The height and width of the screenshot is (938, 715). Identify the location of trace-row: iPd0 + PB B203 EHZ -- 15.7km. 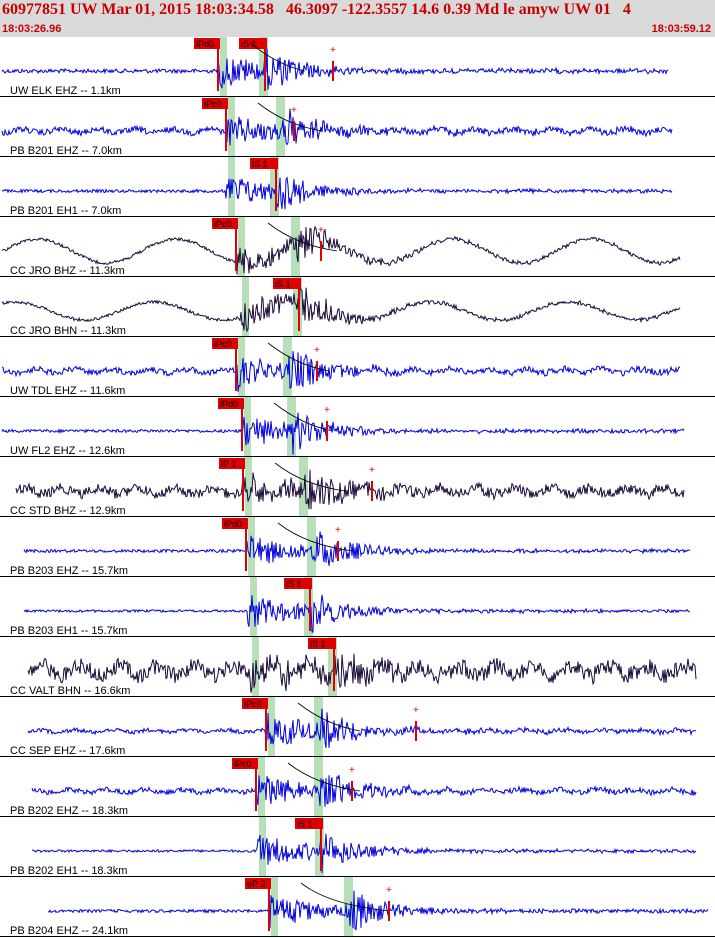
(357, 547).